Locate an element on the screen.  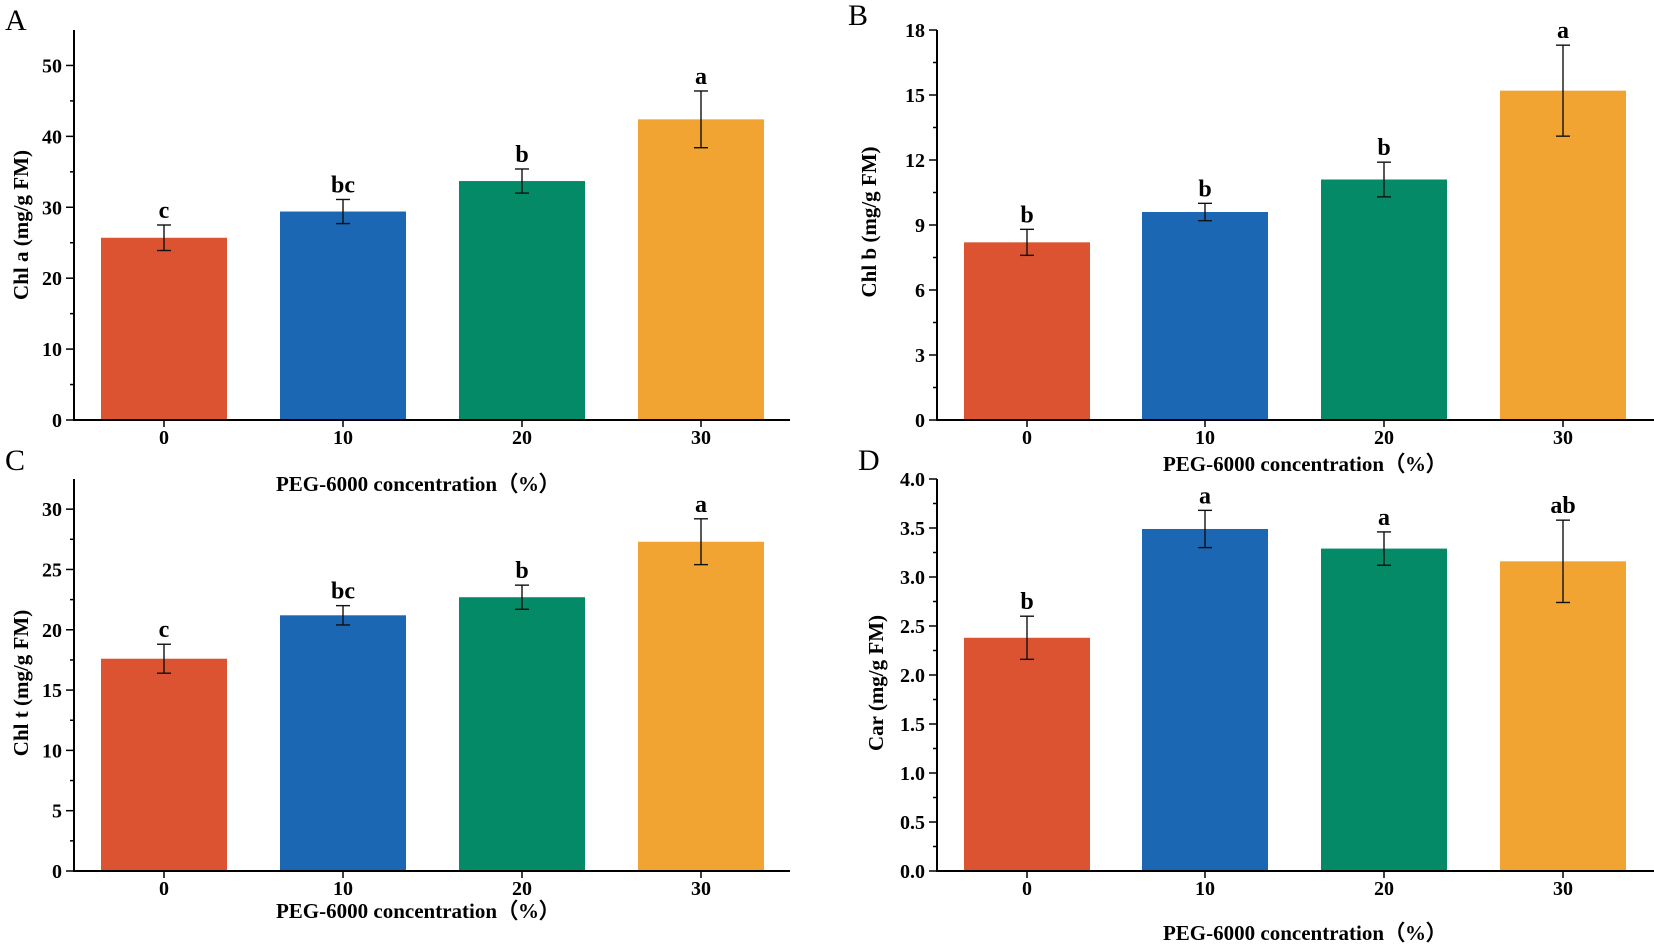
x-tick-label-a: 0 is located at coordinates (164, 438).